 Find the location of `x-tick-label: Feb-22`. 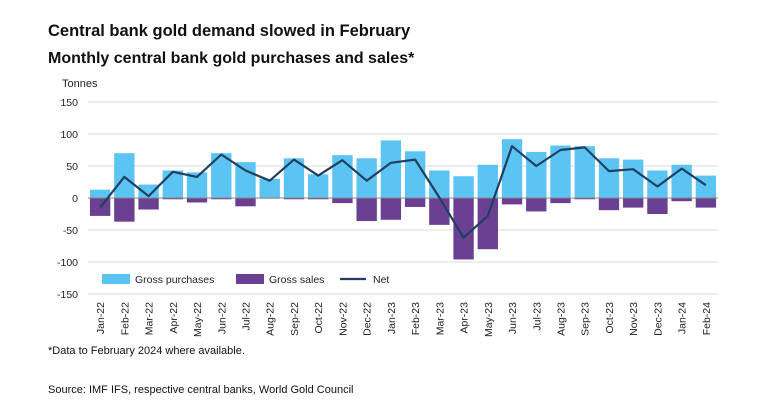

x-tick-label: Feb-22 is located at coordinates (125, 318).